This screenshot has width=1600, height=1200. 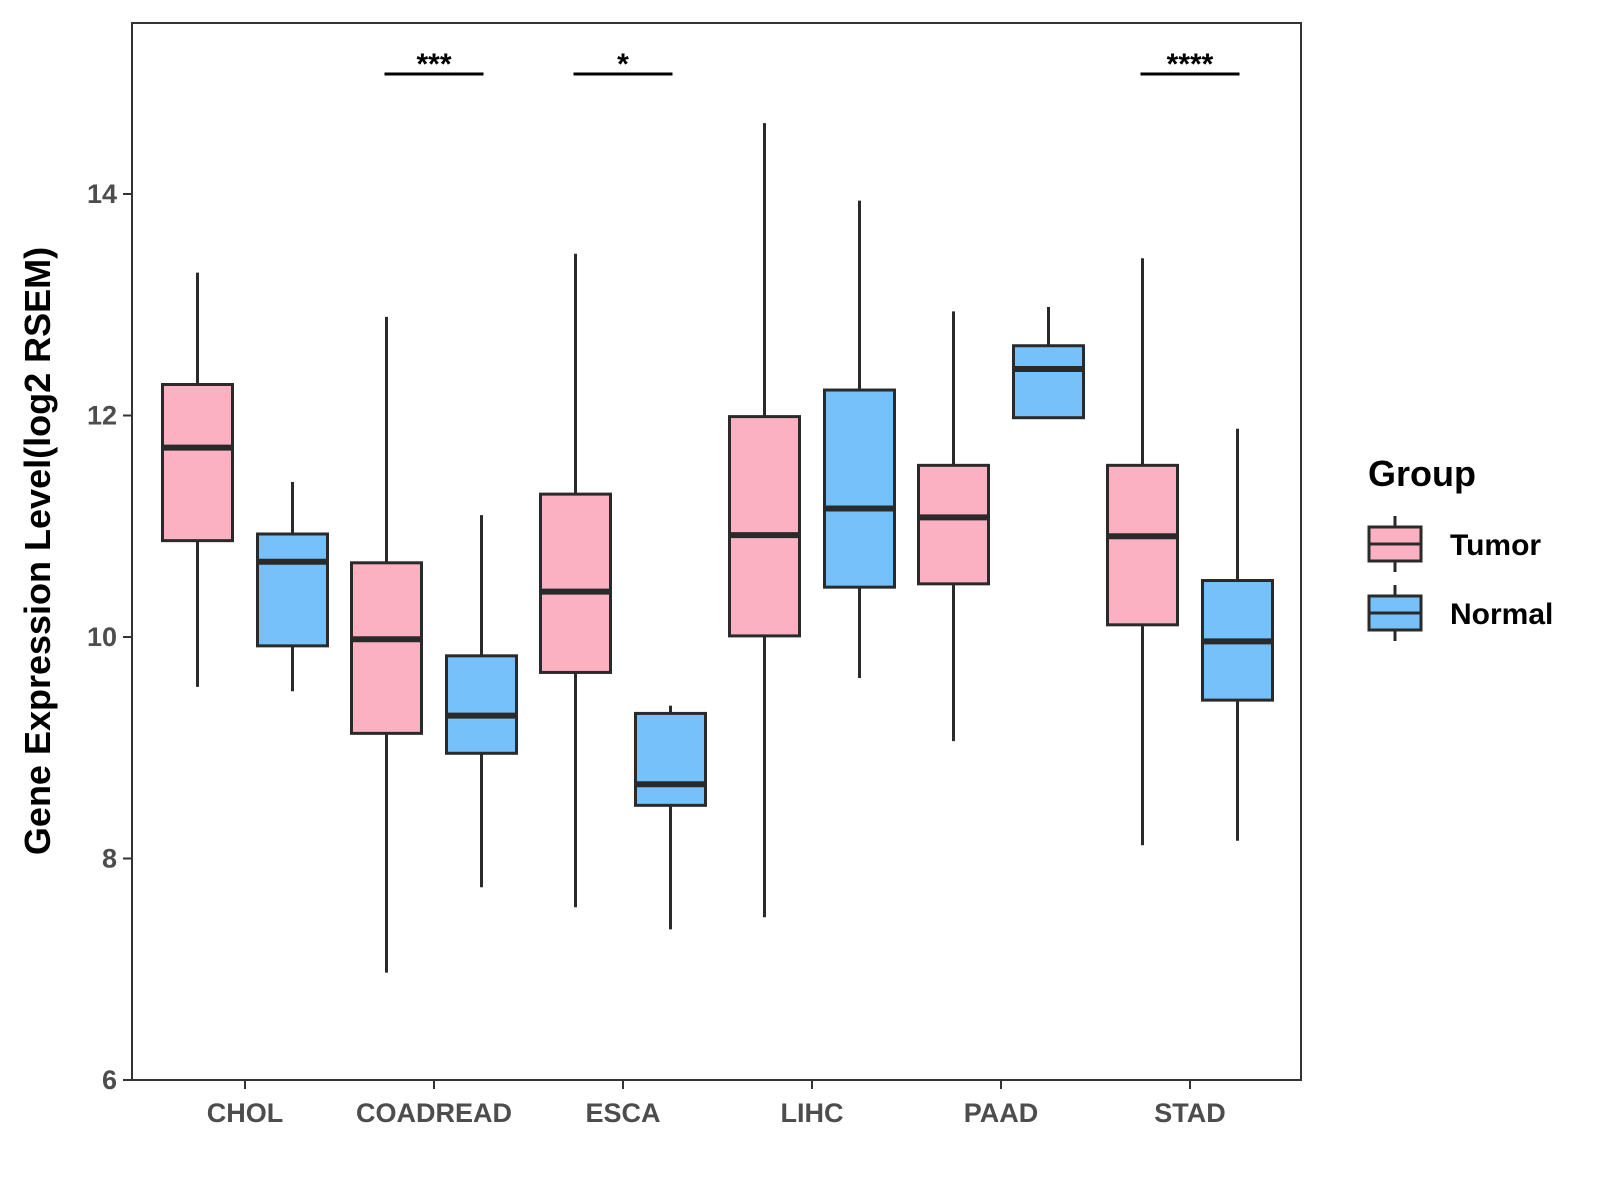 I want to click on legend: Group Tumor Normal, so click(x=1460, y=547).